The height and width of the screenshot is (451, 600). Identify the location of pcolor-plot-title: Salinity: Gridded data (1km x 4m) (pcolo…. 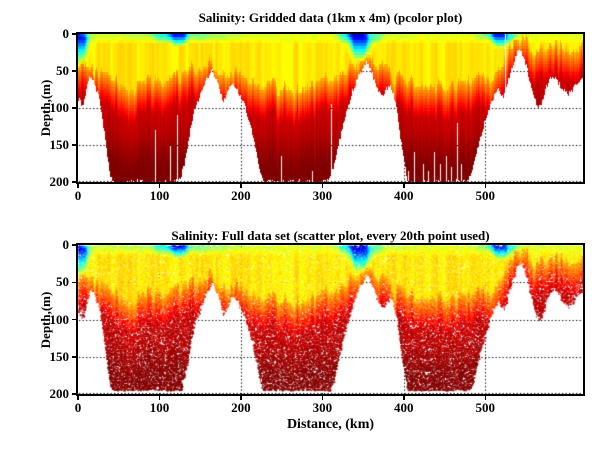
(330, 17).